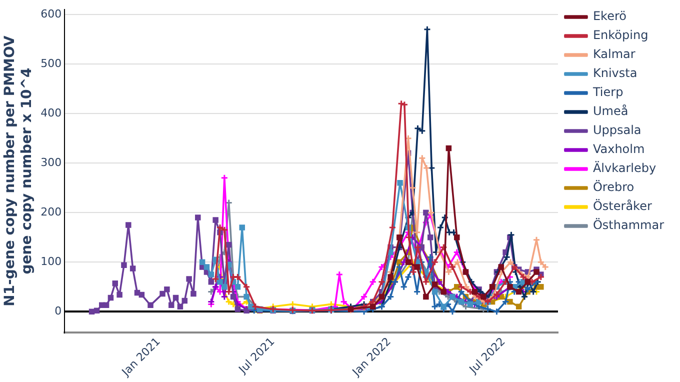 The width and height of the screenshot is (680, 382). Describe the element at coordinates (618, 149) in the screenshot. I see `legend-label: Vaxholm` at that location.